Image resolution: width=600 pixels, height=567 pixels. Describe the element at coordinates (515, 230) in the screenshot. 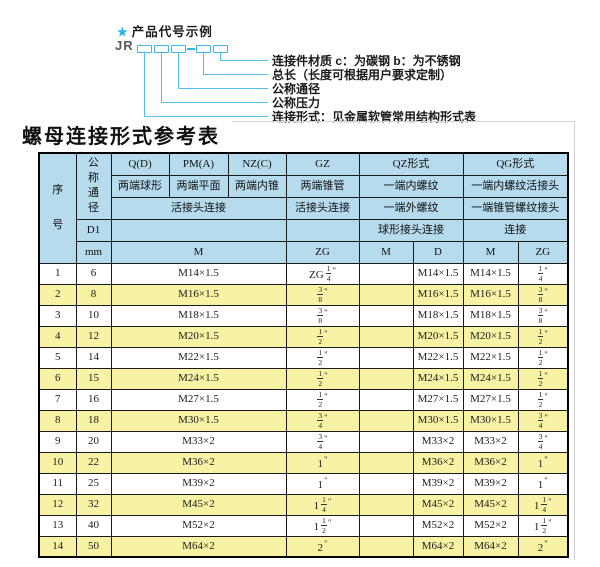

I see `header-qg-connection: 连接` at that location.